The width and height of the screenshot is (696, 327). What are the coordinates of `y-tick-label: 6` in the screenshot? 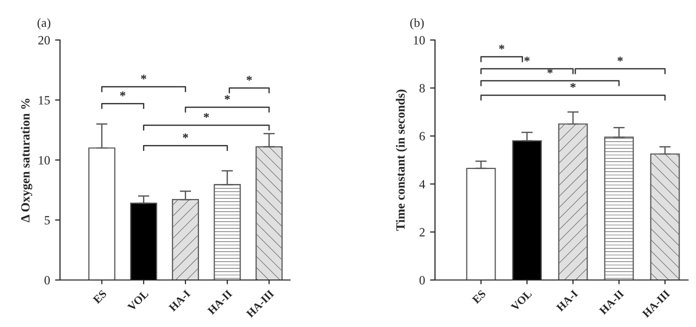 It's located at (422, 136).